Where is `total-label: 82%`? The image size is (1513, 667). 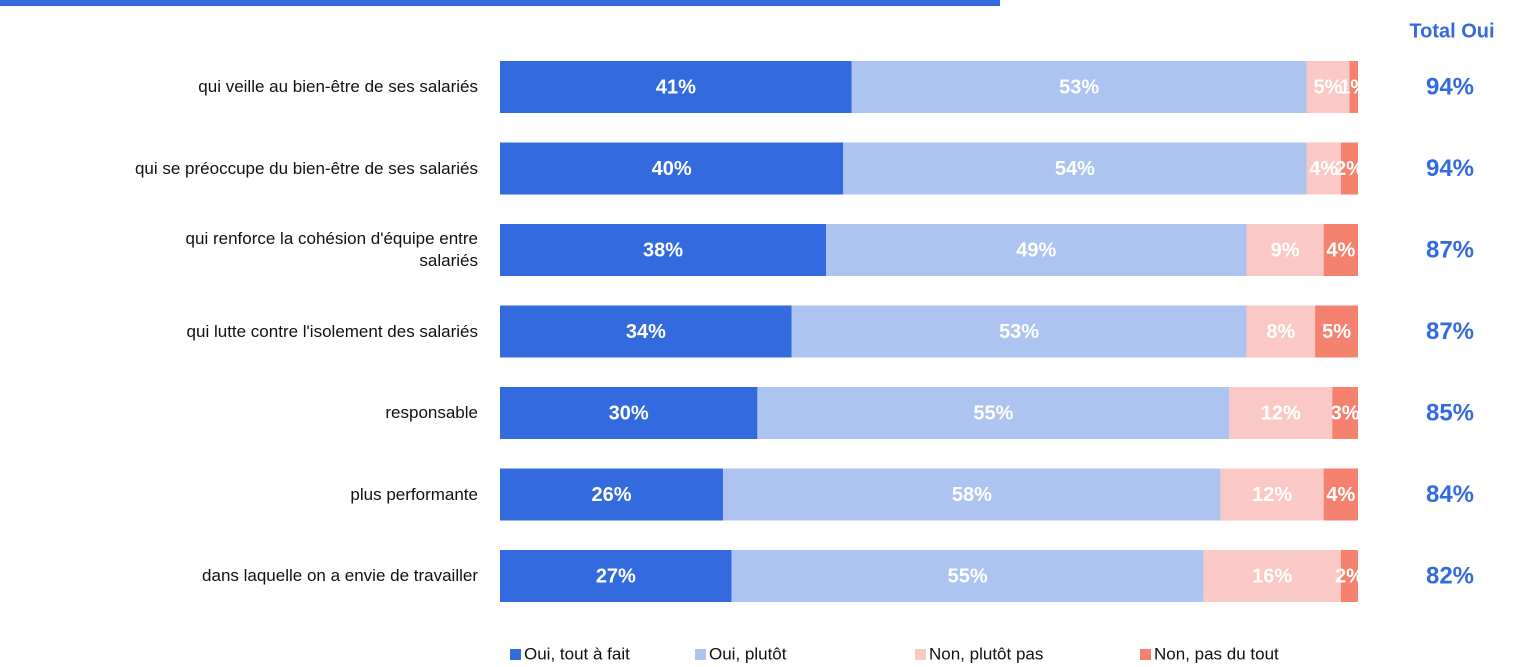 total-label: 82% is located at coordinates (1450, 575).